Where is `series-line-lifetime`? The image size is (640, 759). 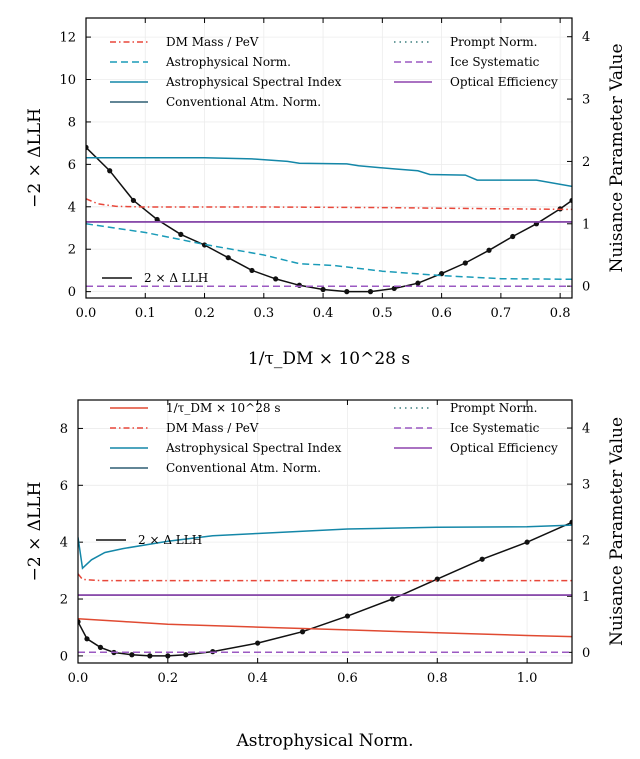
series-line-lifetime is located at coordinates (325, 627).